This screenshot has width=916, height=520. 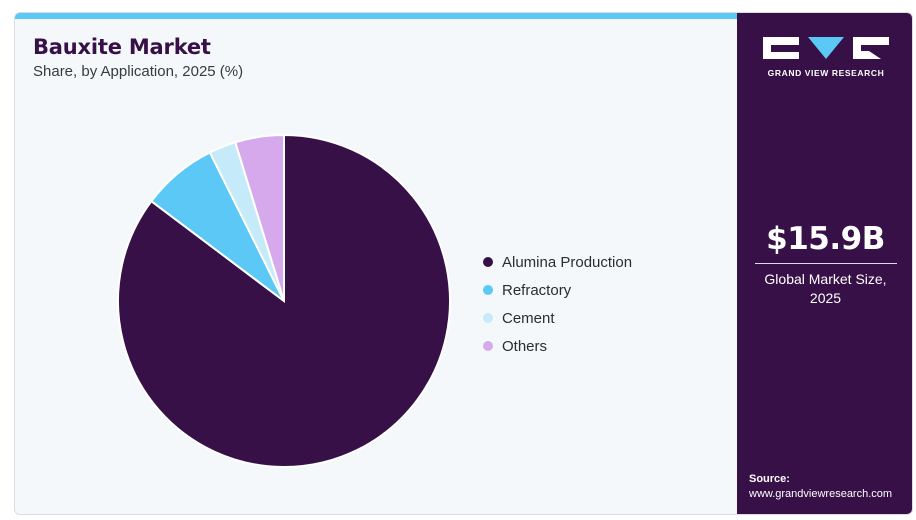 I want to click on pie-slice-others, so click(x=259, y=217).